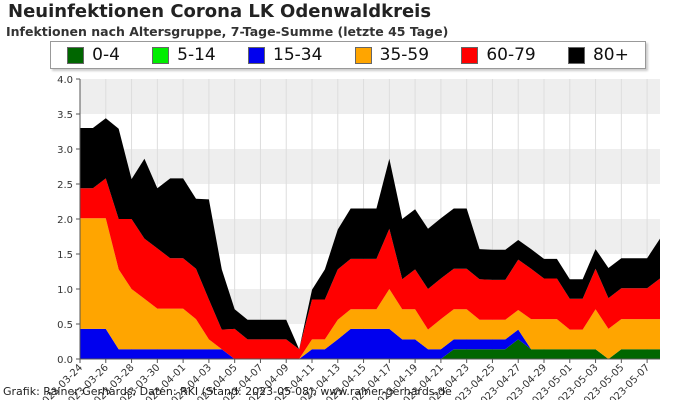 This screenshot has height=400, width=700. What do you see at coordinates (106, 55) in the screenshot?
I see `legend-label: 0-4` at bounding box center [106, 55].